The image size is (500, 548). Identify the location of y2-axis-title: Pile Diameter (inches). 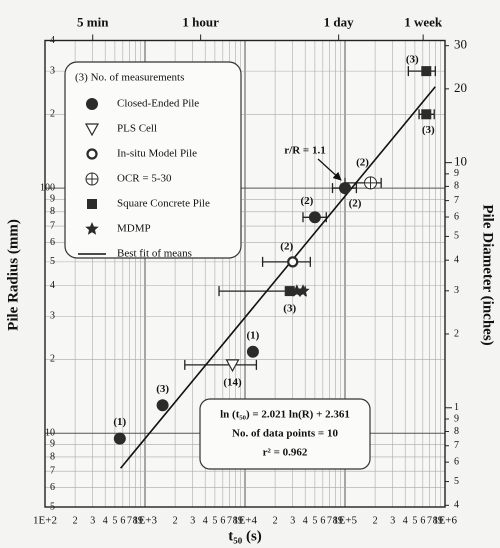
(488, 274).